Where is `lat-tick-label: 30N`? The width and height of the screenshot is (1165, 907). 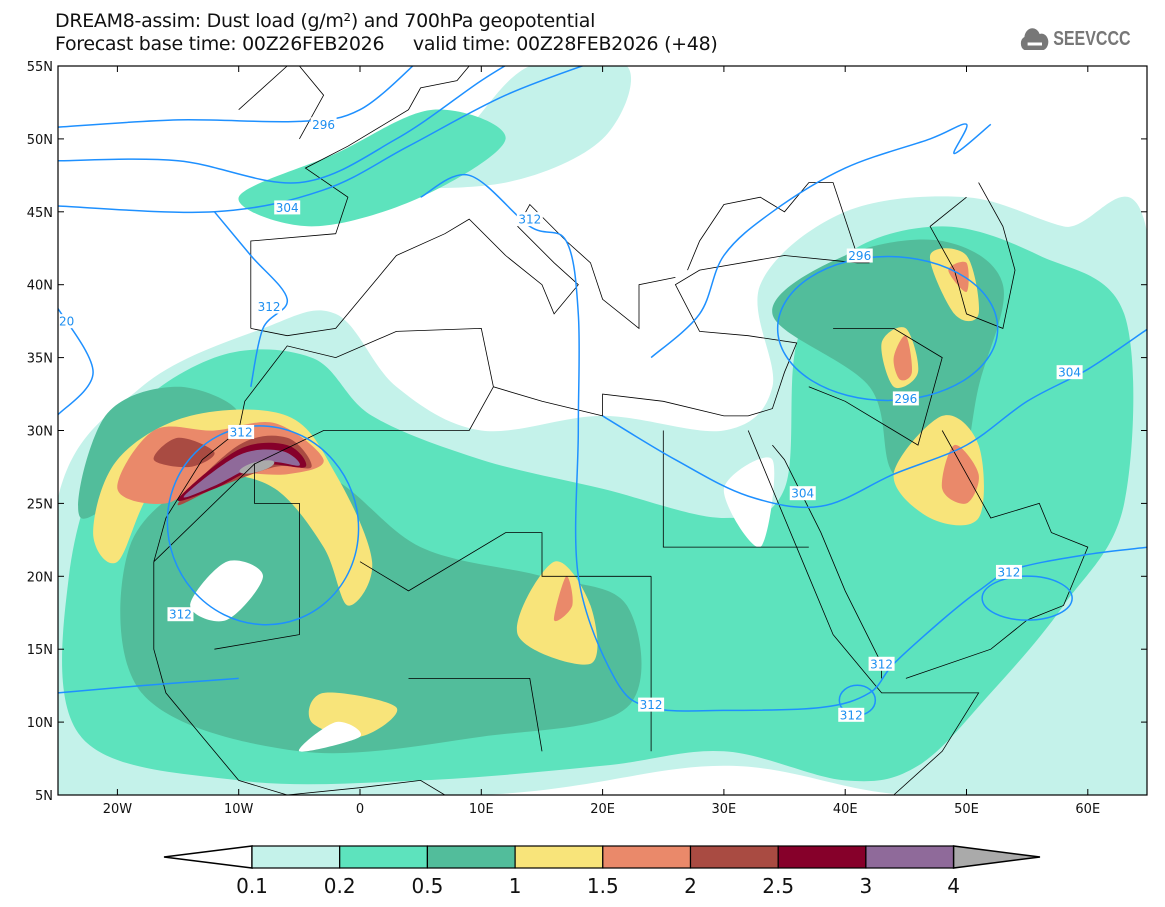 lat-tick-label: 30N is located at coordinates (40, 432).